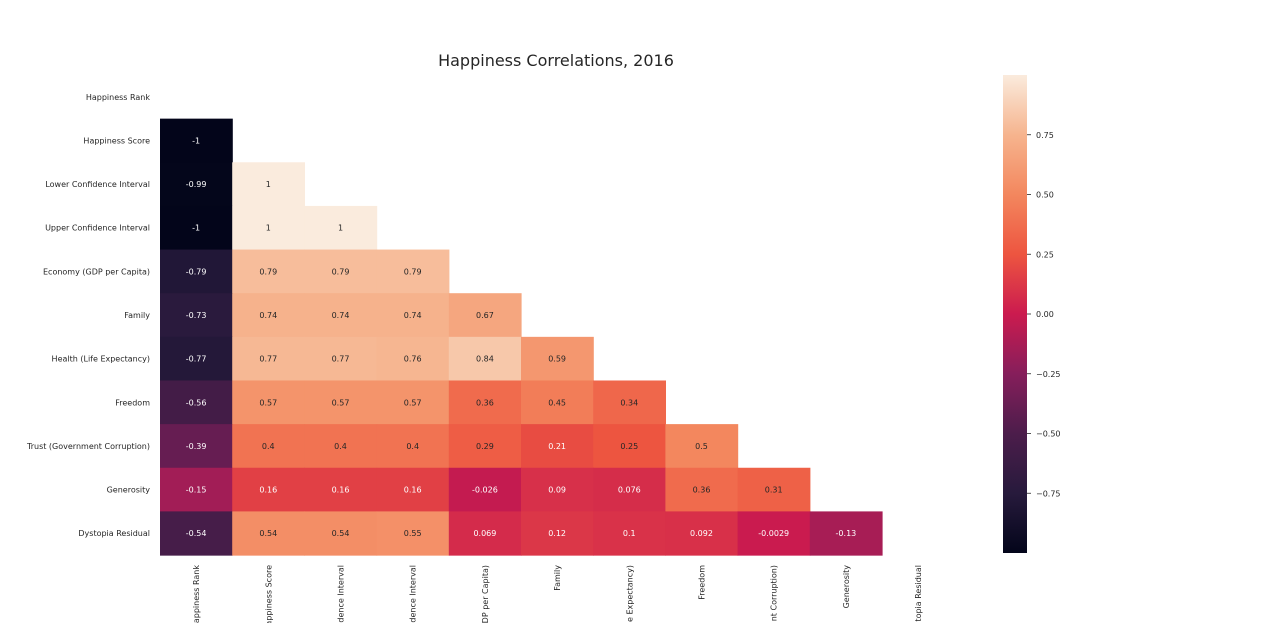 The image size is (1280, 623). I want to click on x-tick-label: appiness Score, so click(268, 594).